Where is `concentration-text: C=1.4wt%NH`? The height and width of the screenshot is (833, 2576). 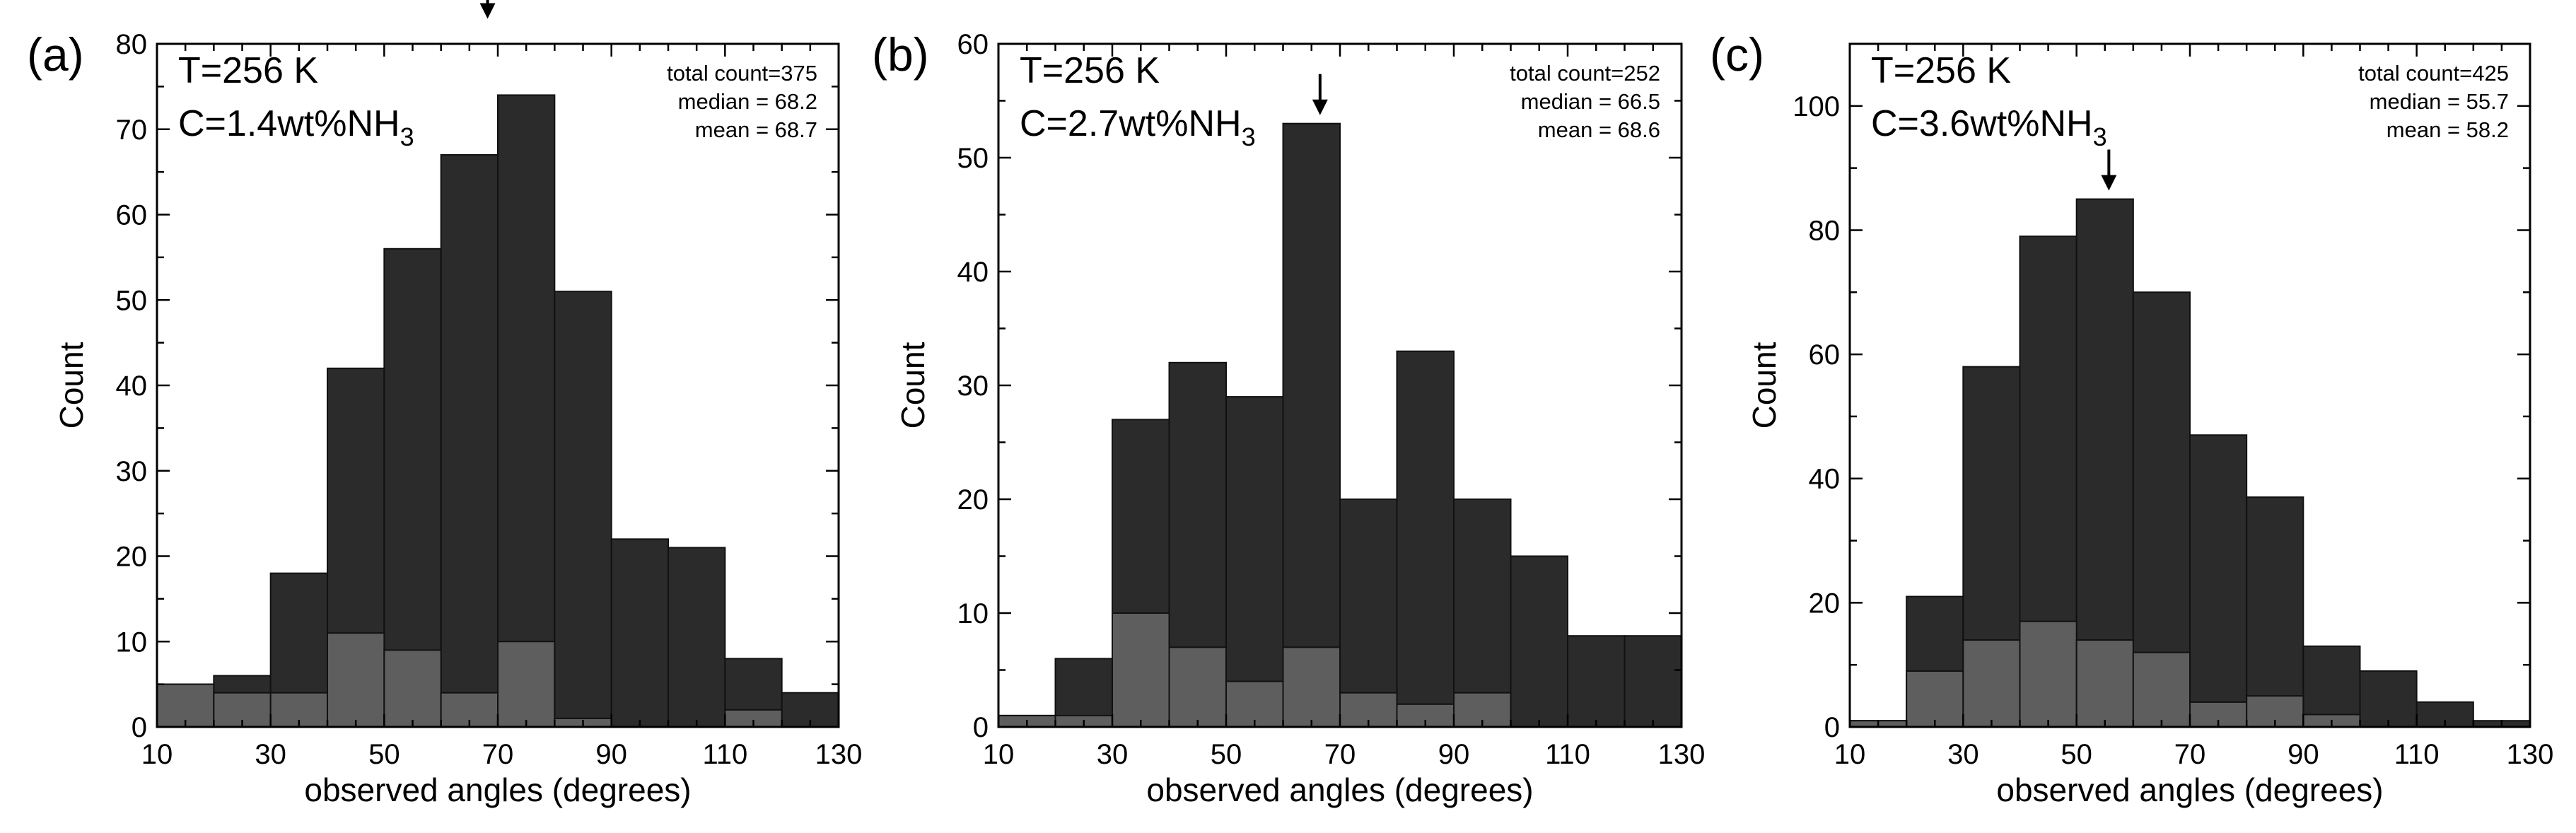 concentration-text: C=1.4wt%NH is located at coordinates (289, 123).